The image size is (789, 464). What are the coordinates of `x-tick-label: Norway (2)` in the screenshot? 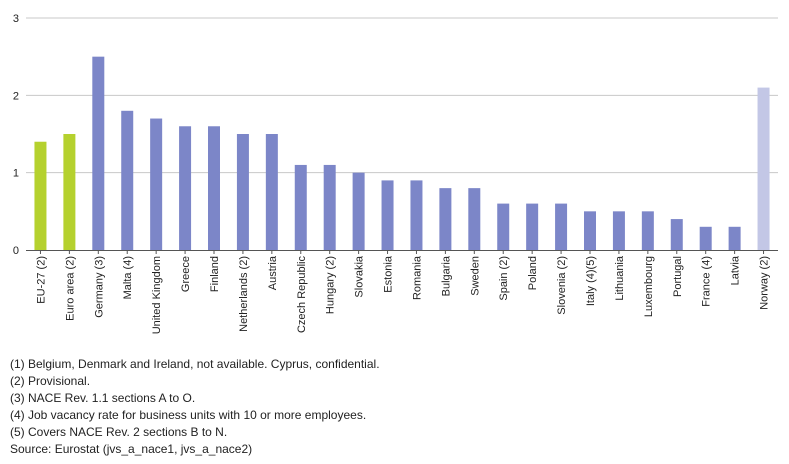 It's located at (765, 283).